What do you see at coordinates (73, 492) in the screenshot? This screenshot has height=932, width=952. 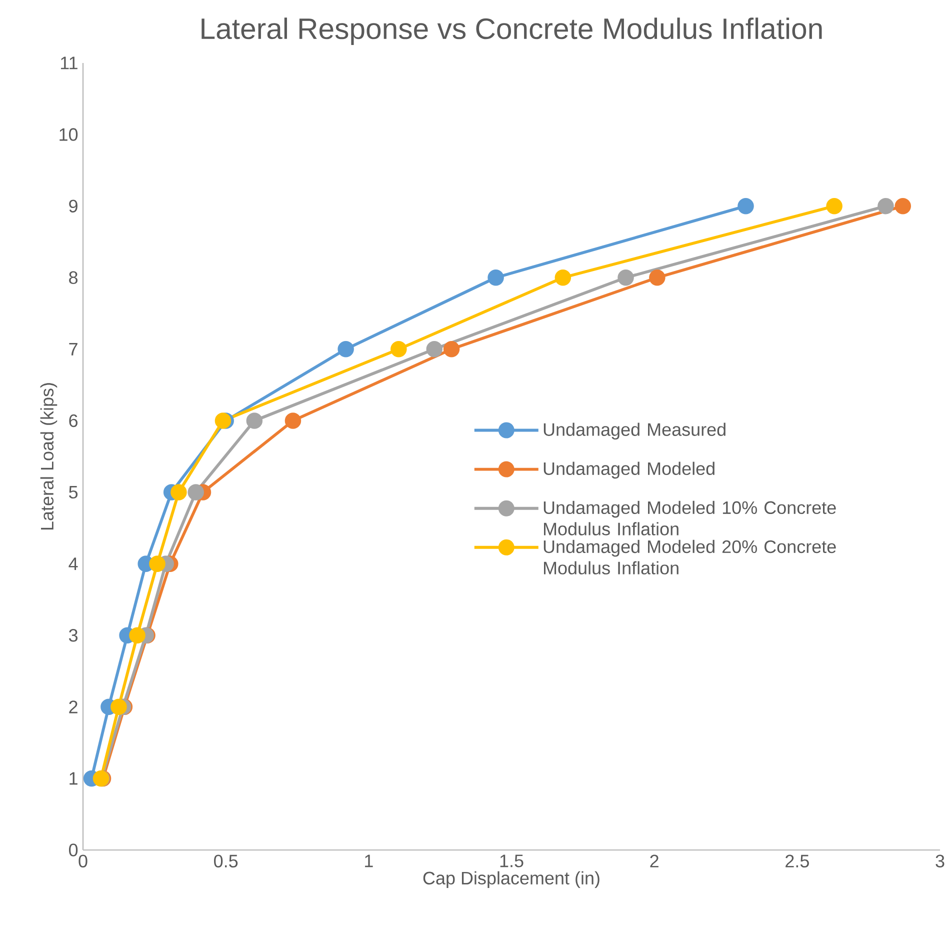 I see `y-tick-label: 5` at bounding box center [73, 492].